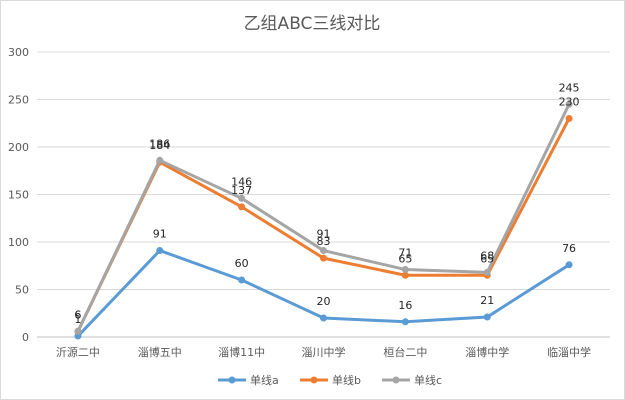 This screenshot has height=400, width=625. I want to click on y-tick-label: 150, so click(18, 195).